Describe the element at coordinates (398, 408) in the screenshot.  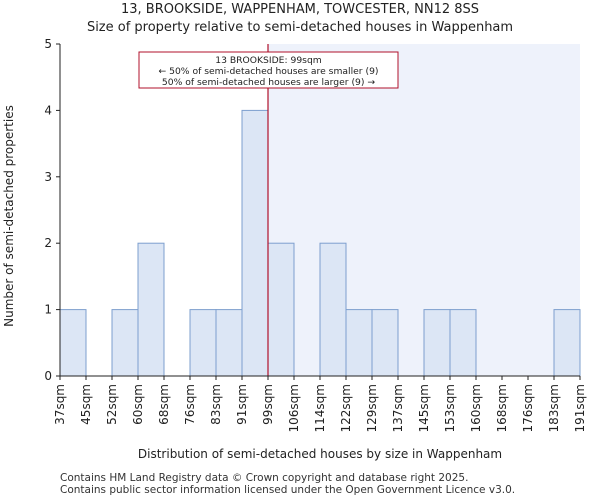
I see `x-tick-label: 137sqm` at that location.